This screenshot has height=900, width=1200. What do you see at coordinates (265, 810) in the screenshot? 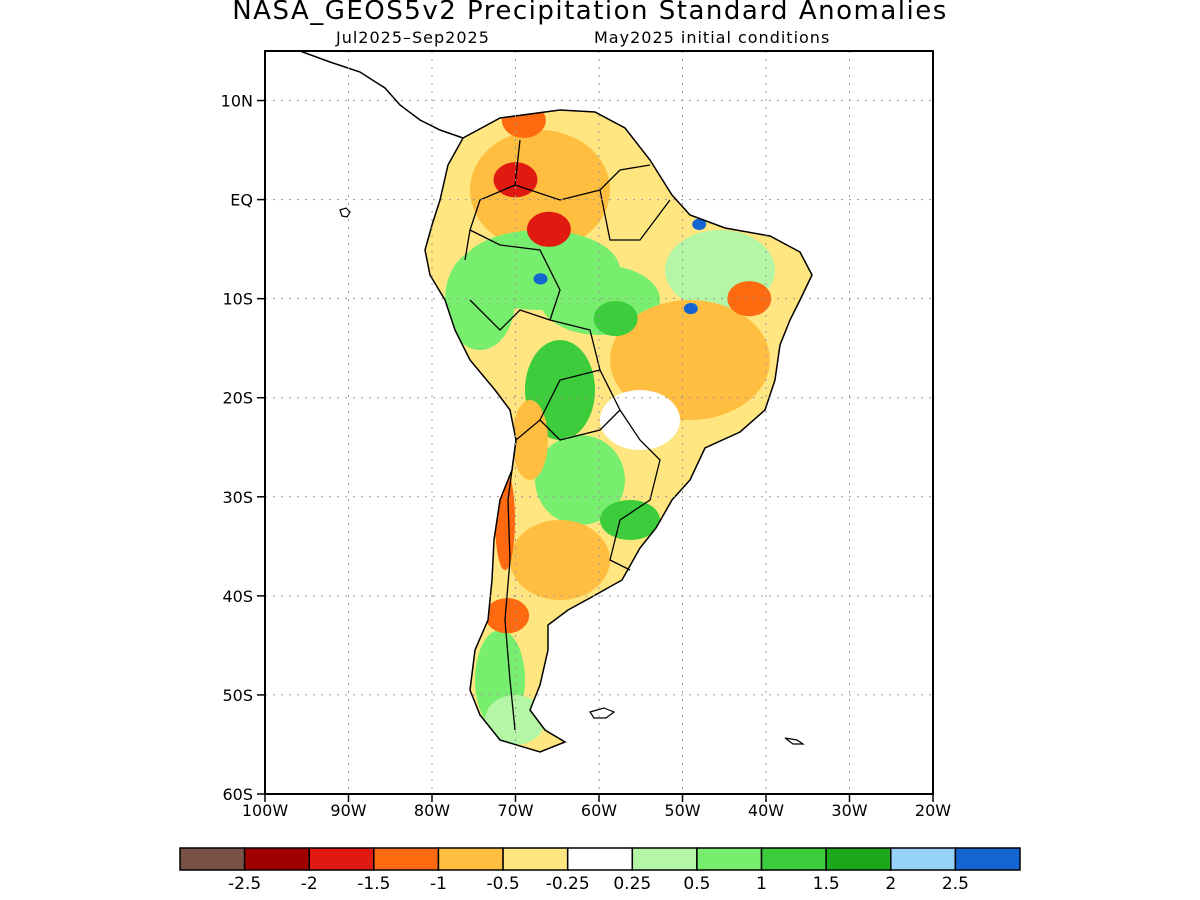
I see `lon-tick-label: 100W` at bounding box center [265, 810].